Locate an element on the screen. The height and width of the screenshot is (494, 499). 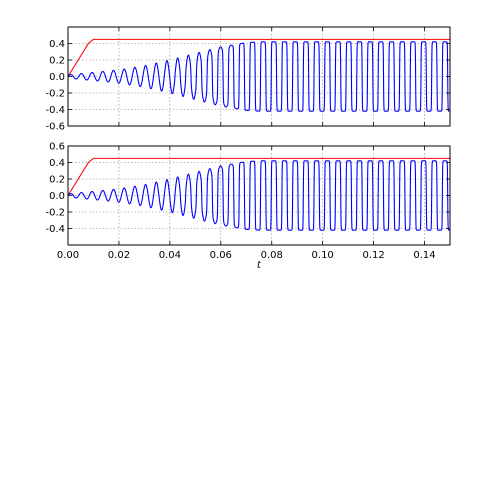
x-tick-label: 0.04 is located at coordinates (170, 255).